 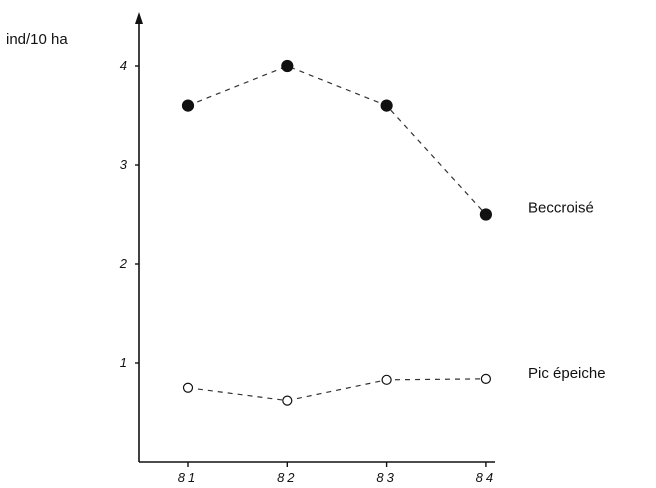 What do you see at coordinates (129, 214) in the screenshot?
I see `y-ticks: 1 2 3 4` at bounding box center [129, 214].